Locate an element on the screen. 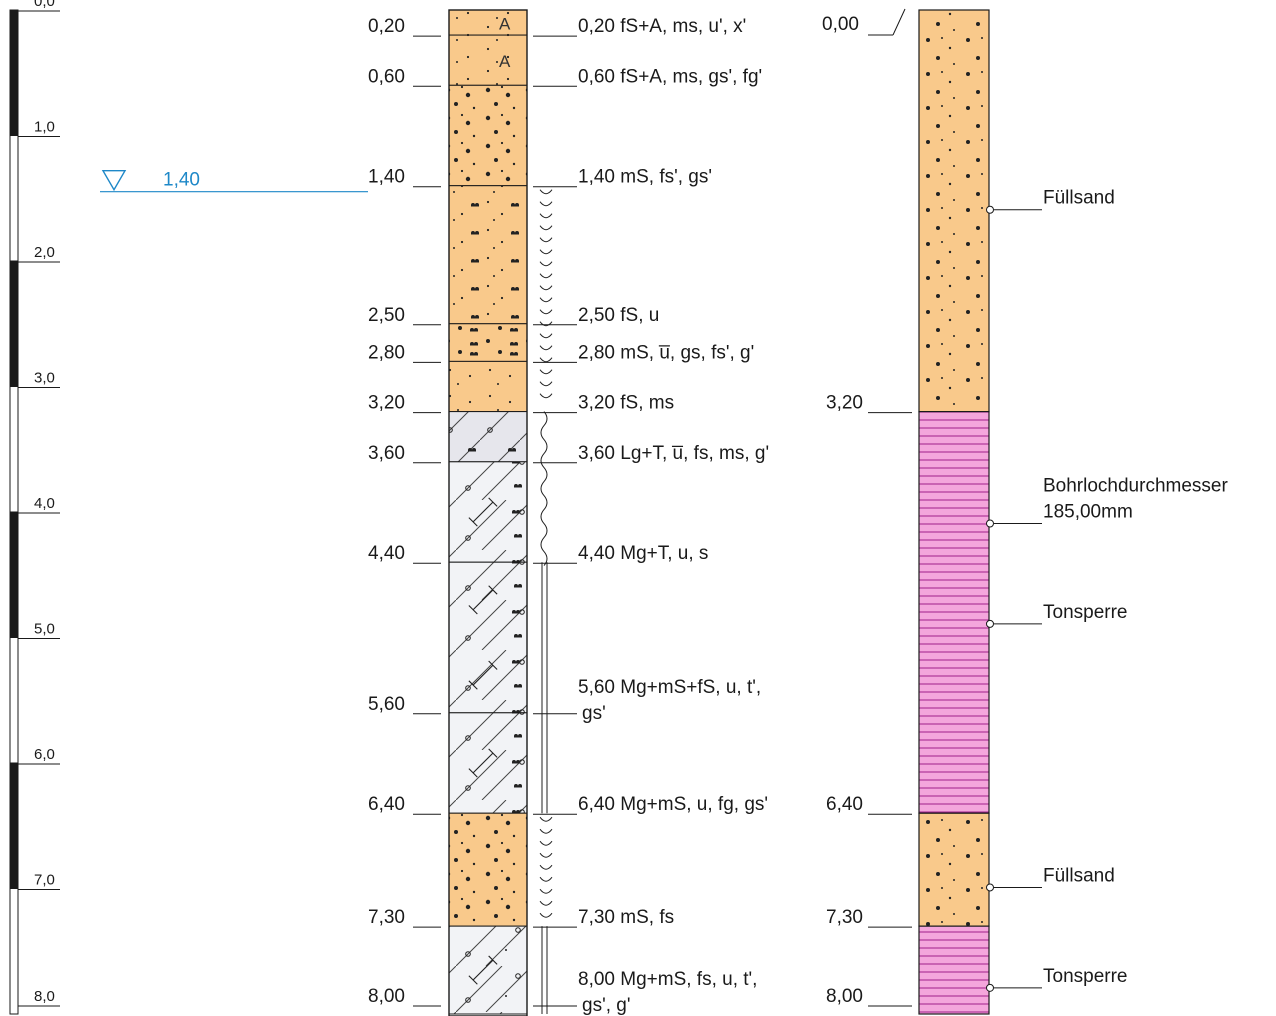 The image size is (1276, 1016). layer-depth-left: 5,60 is located at coordinates (386, 704).